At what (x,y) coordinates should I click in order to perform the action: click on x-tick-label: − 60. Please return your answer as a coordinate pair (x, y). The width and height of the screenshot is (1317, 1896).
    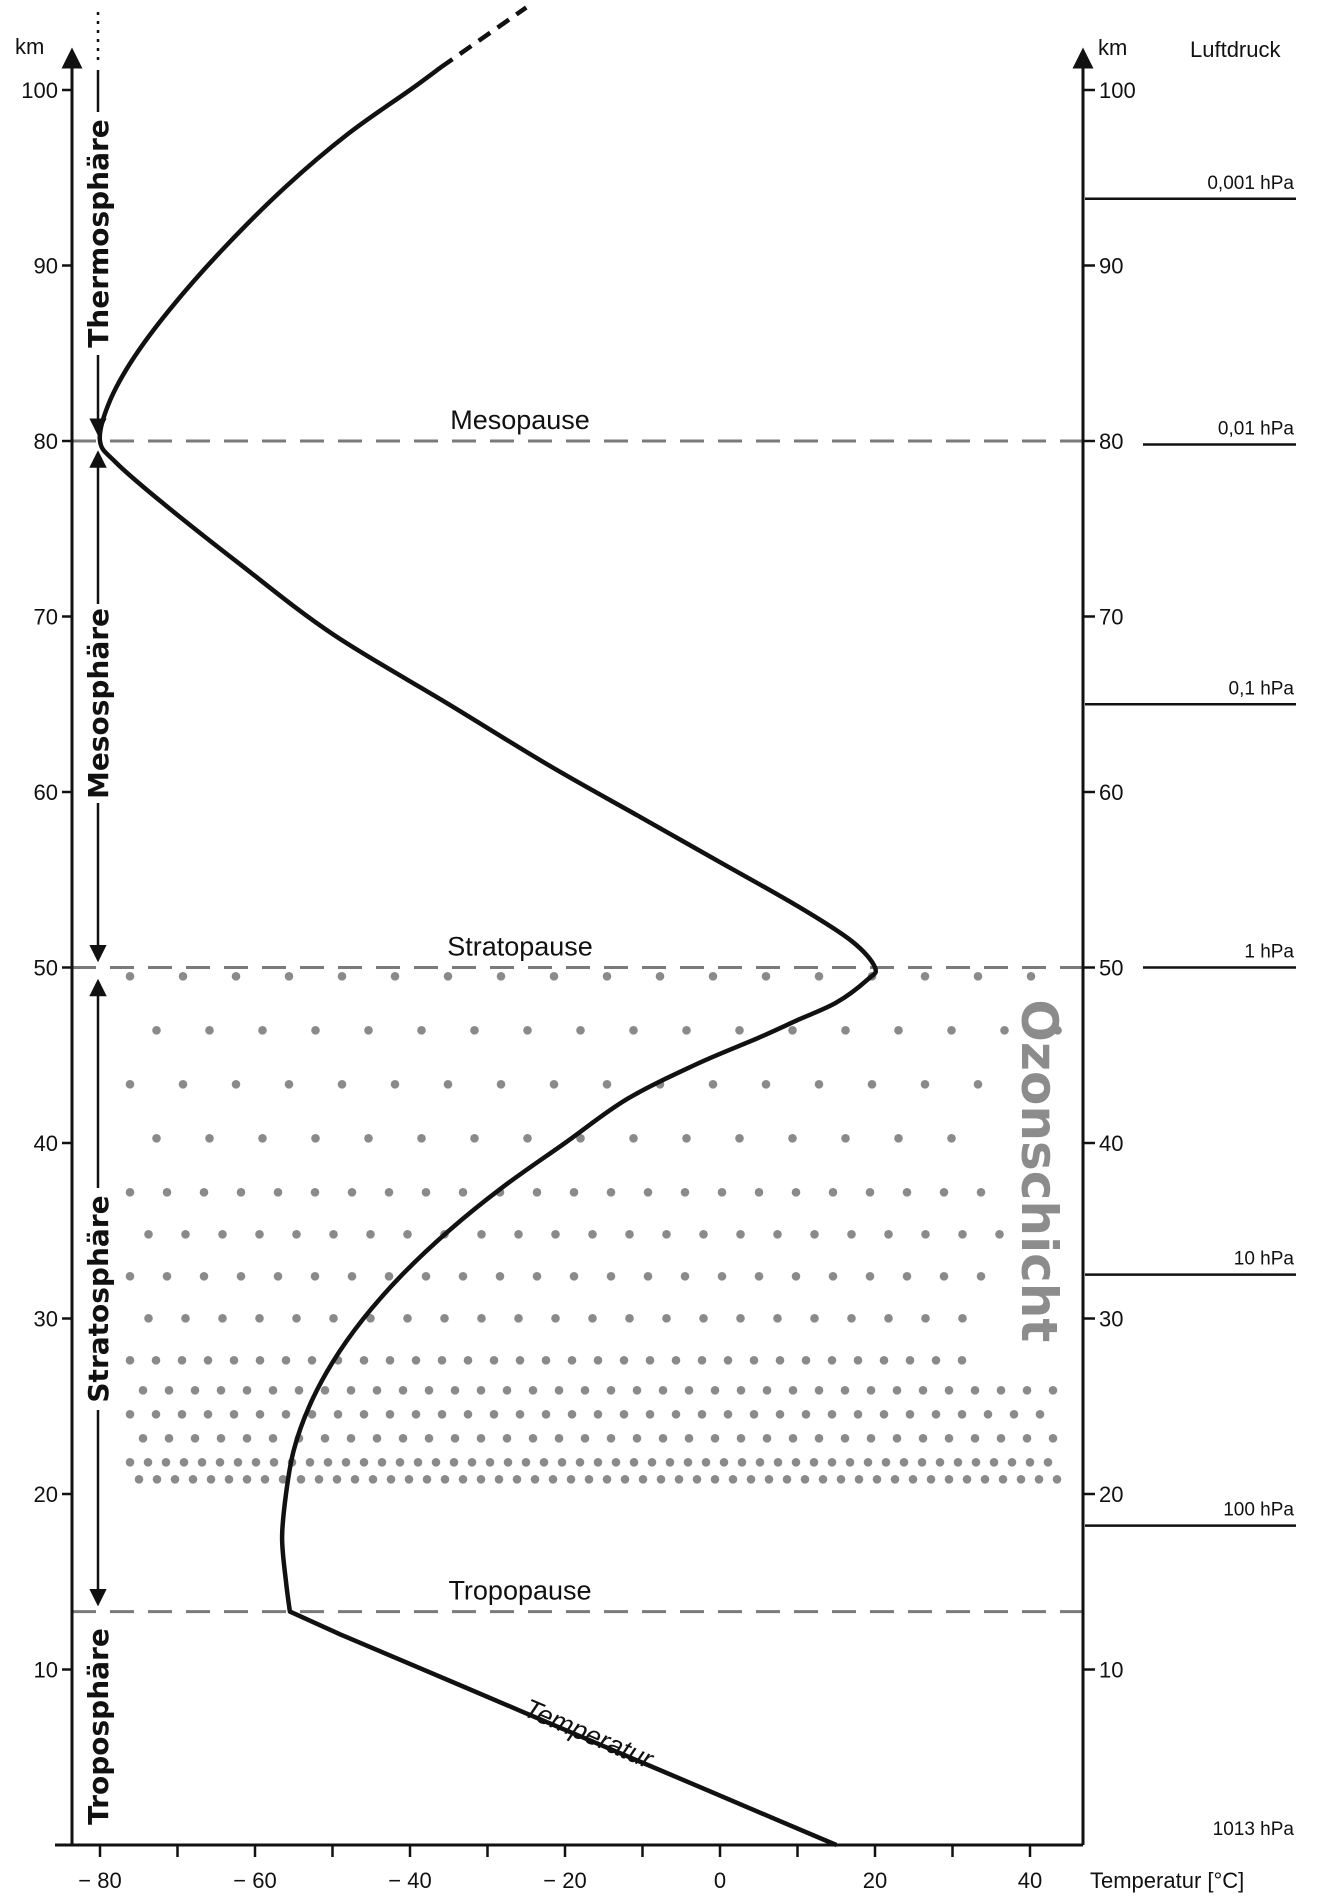
    Looking at the image, I should click on (254, 1880).